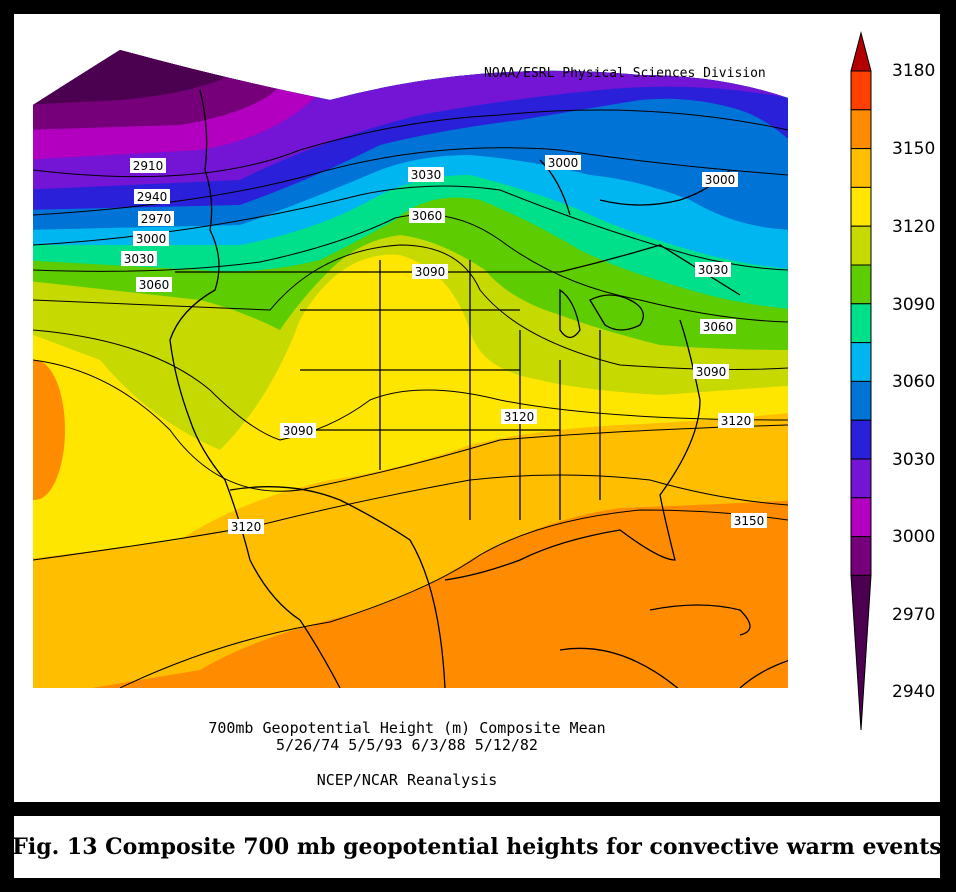 The image size is (956, 892). I want to click on map-source: NCEP/NCAR Reanalysis, so click(407, 780).